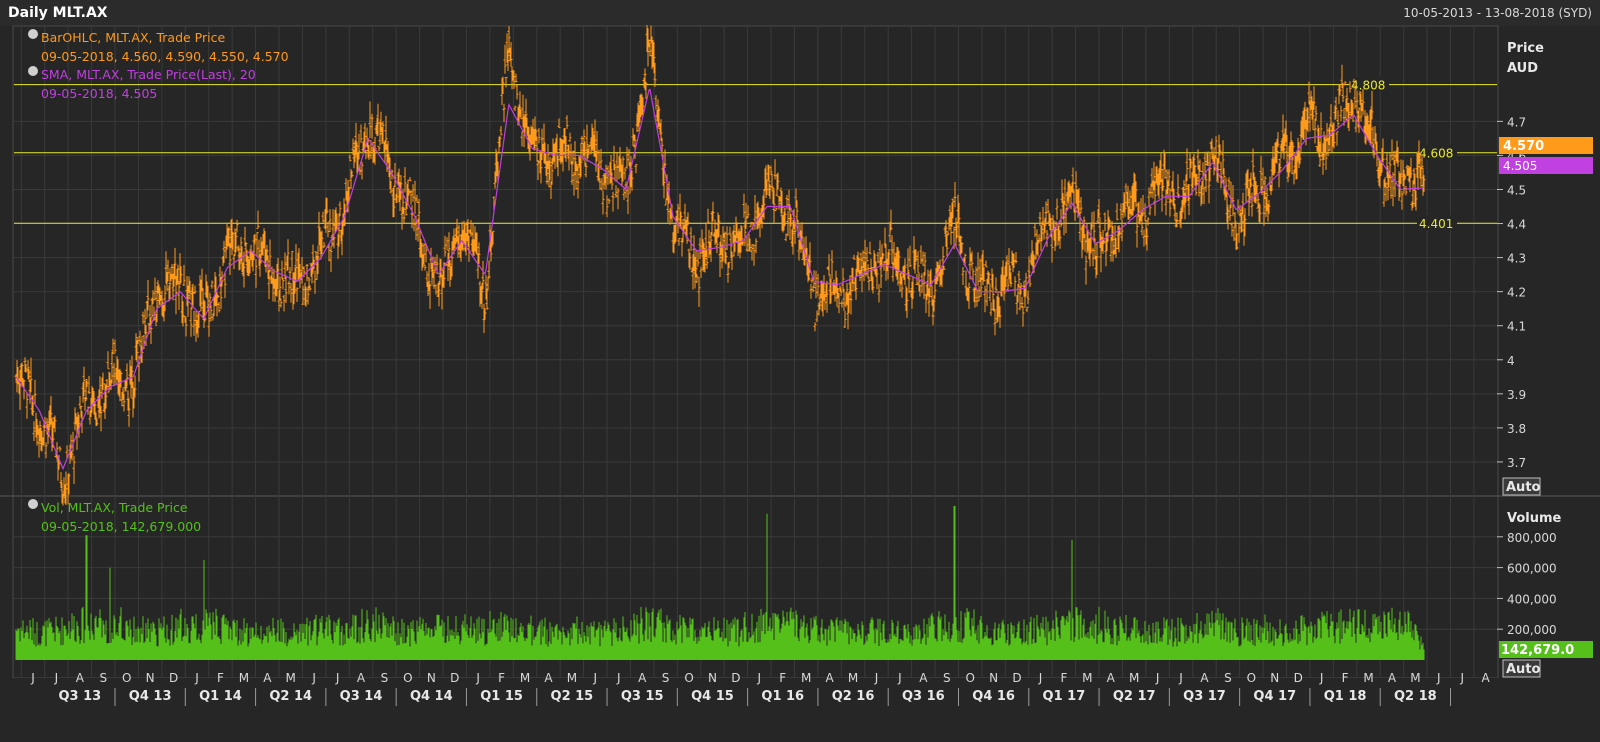 The height and width of the screenshot is (742, 1600). Describe the element at coordinates (58, 13) in the screenshot. I see `chart-title: Daily MLT.AX` at that location.